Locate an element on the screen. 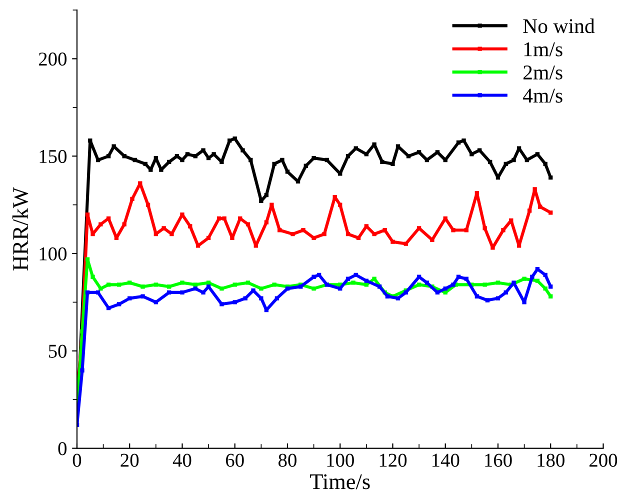 This screenshot has height=502, width=631. legend-label: No wind is located at coordinates (559, 26).